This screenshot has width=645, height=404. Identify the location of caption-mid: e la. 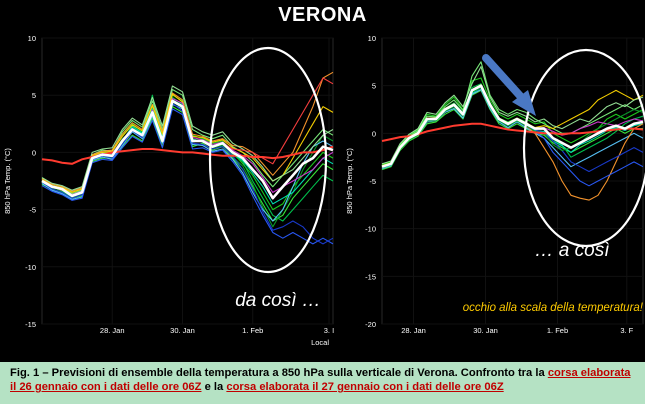
(214, 387).